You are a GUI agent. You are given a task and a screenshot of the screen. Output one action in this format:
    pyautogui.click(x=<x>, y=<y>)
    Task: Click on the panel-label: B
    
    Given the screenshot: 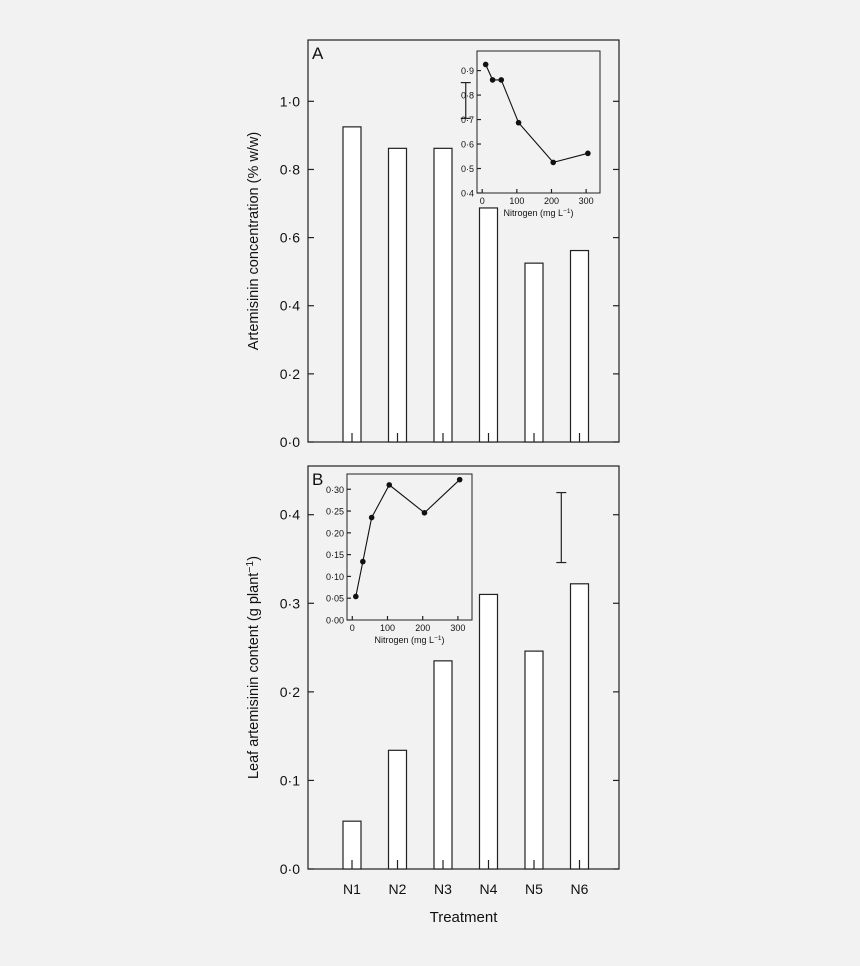 What is the action you would take?
    pyautogui.click(x=317, y=479)
    